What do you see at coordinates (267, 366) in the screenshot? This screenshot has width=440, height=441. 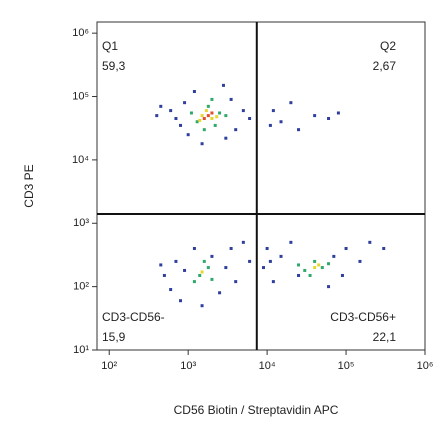 I see `x-tick-label: 10⁴` at bounding box center [267, 366].